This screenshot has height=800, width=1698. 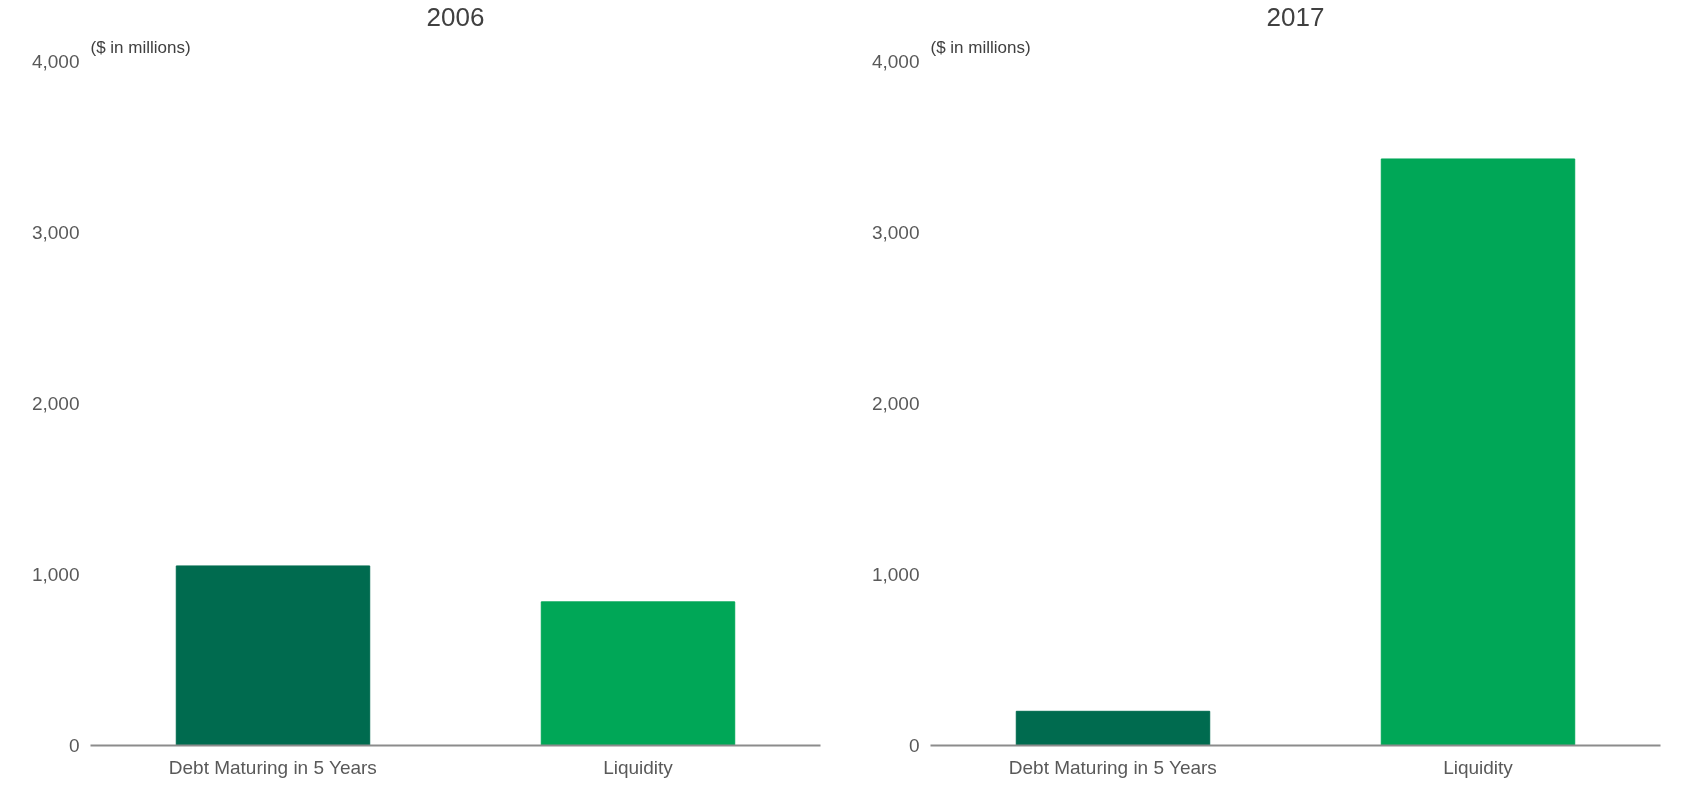 What do you see at coordinates (455, 16) in the screenshot?
I see `chart-title: 2006` at bounding box center [455, 16].